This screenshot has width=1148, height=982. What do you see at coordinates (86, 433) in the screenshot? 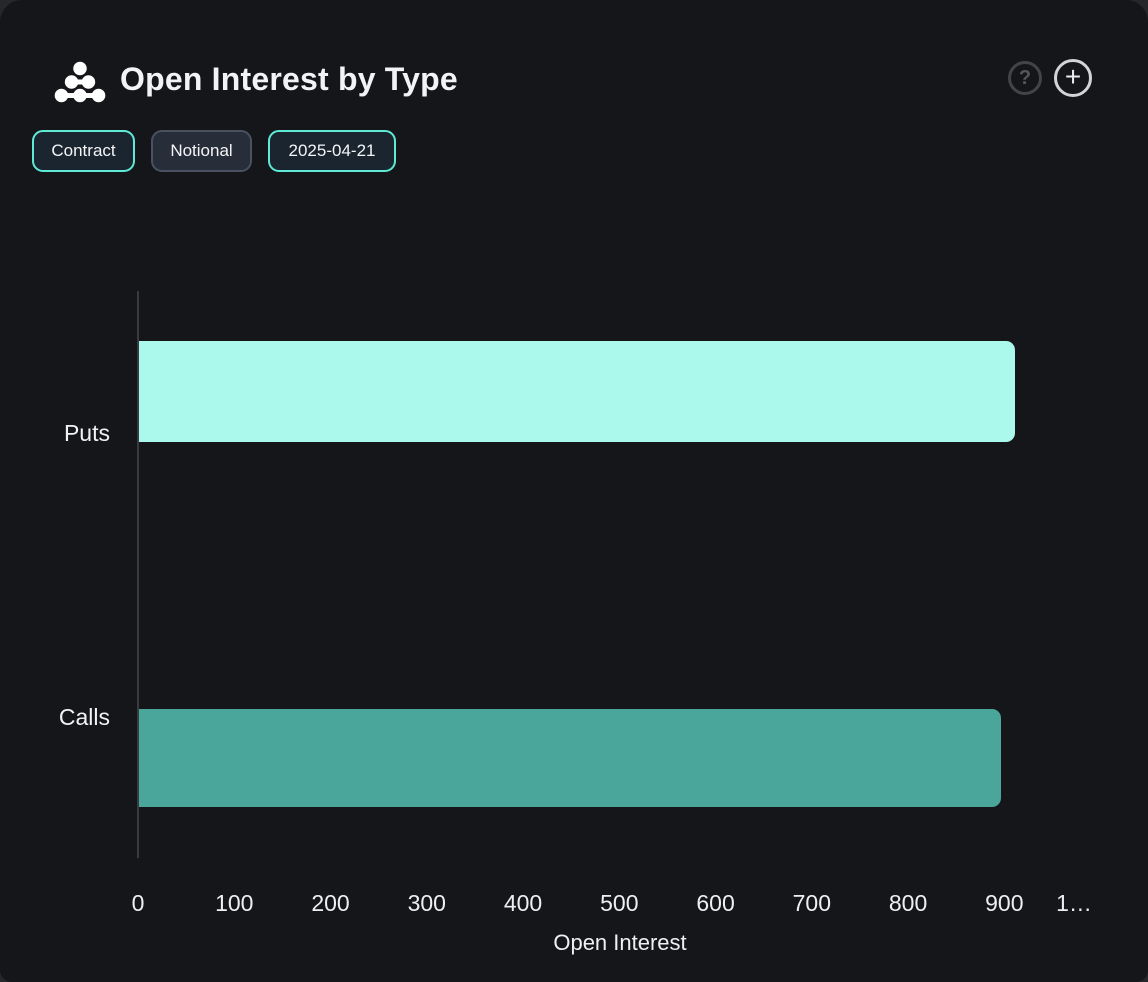
I see `category-label-puts: Puts` at bounding box center [86, 433].